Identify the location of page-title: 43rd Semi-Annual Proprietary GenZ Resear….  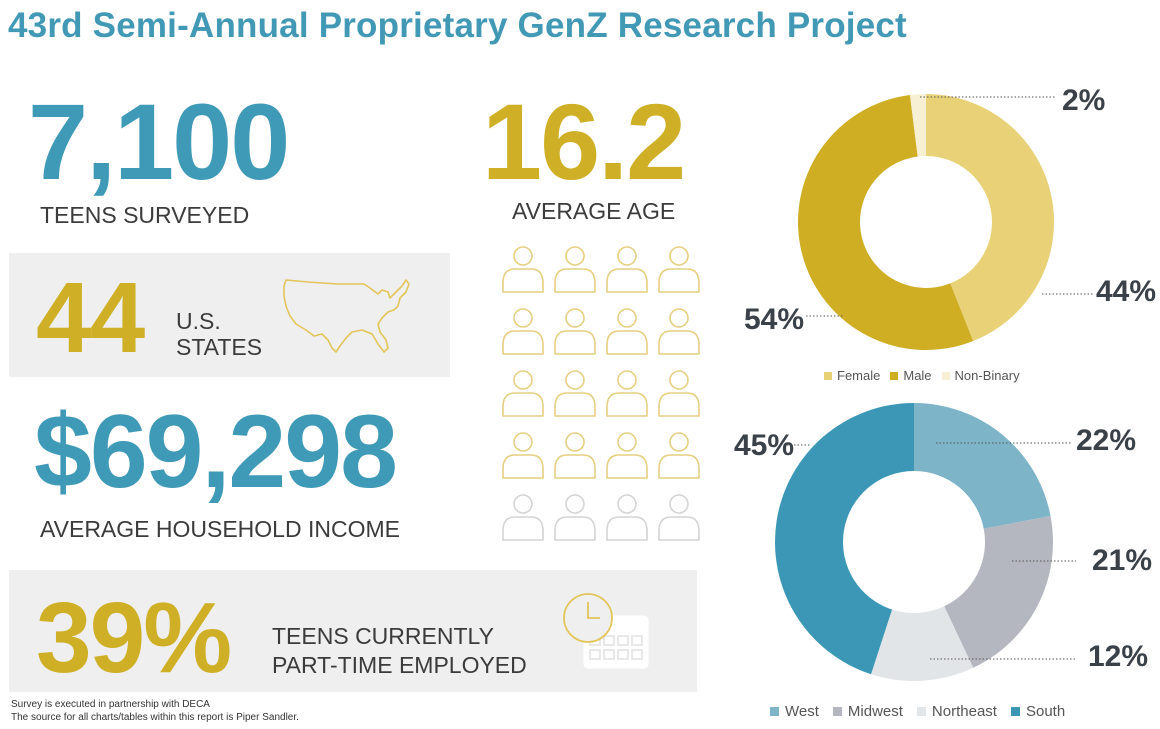
(457, 25).